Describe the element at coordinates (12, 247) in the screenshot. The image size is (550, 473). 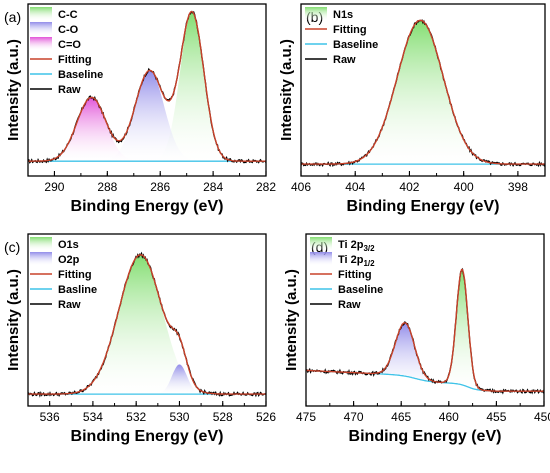
I see `panel-label: (c)` at that location.